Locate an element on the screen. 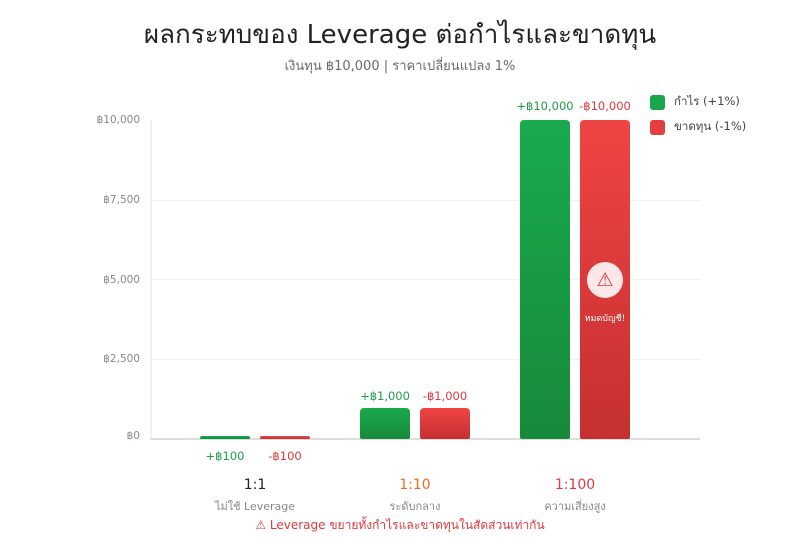 The width and height of the screenshot is (800, 550). legend-label: กำไร (+1%) is located at coordinates (707, 101).